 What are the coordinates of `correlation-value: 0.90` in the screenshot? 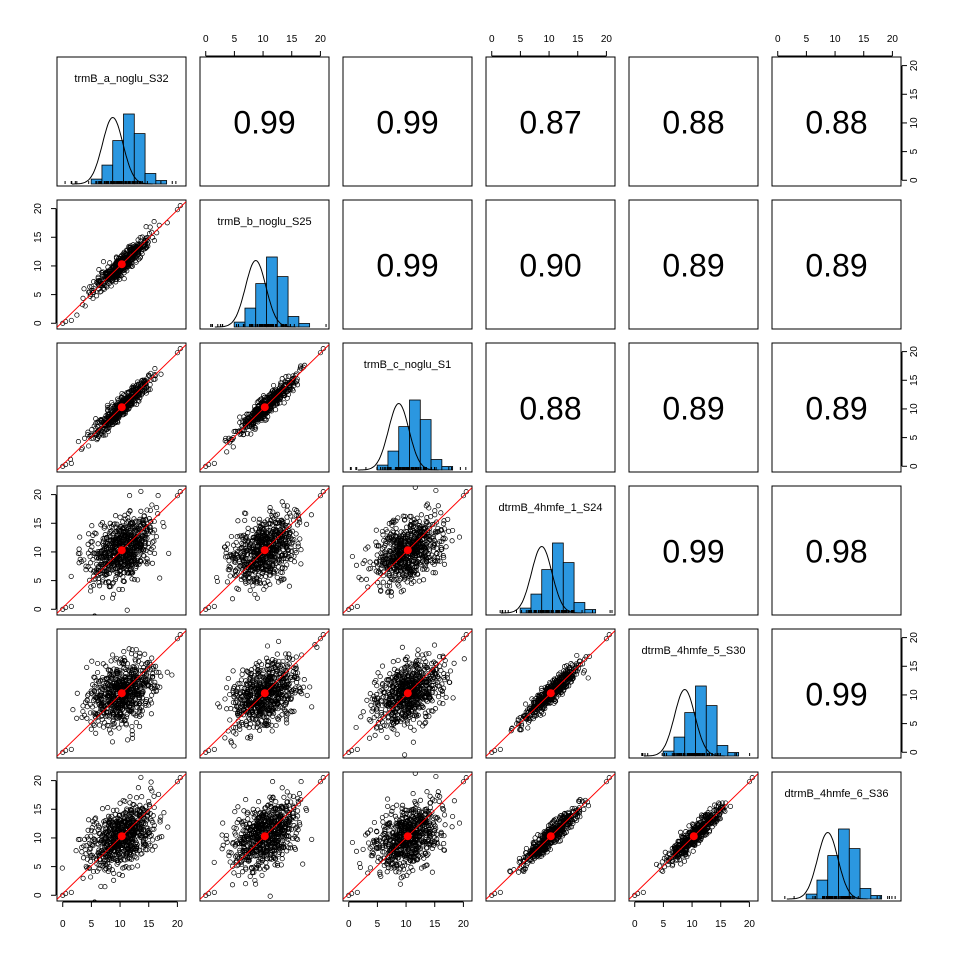 It's located at (550, 266).